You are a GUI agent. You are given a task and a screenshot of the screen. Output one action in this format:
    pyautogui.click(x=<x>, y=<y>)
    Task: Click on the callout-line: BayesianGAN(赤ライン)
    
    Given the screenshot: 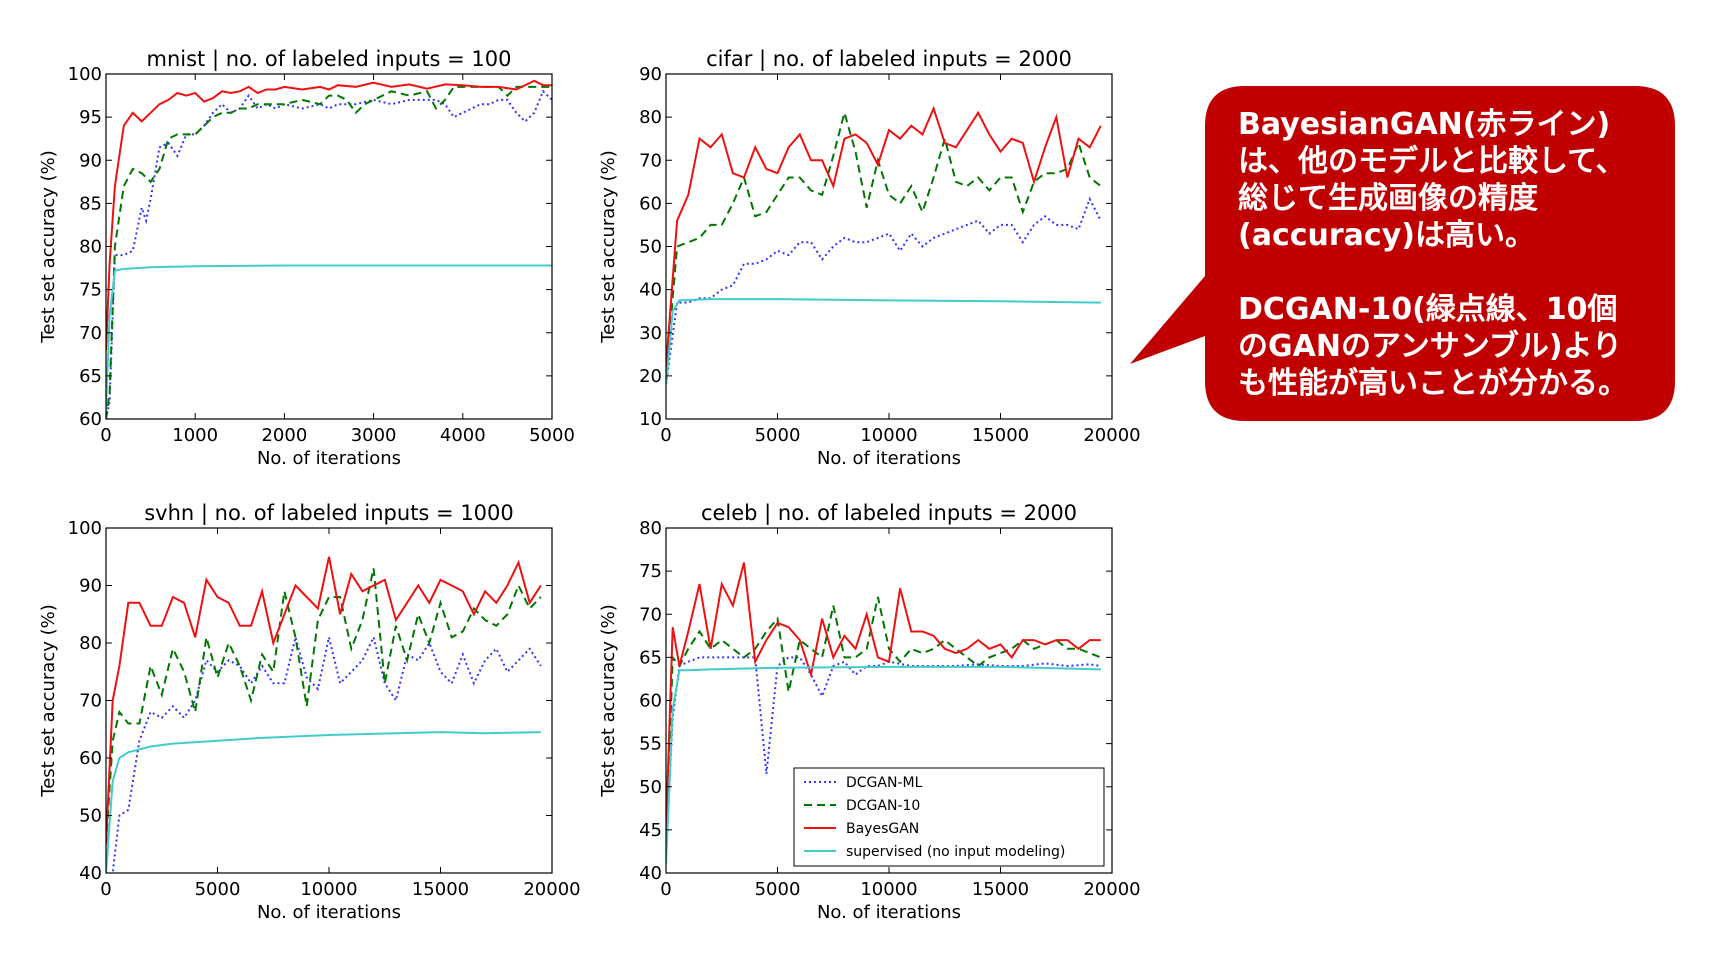 What is the action you would take?
    pyautogui.click(x=1424, y=124)
    